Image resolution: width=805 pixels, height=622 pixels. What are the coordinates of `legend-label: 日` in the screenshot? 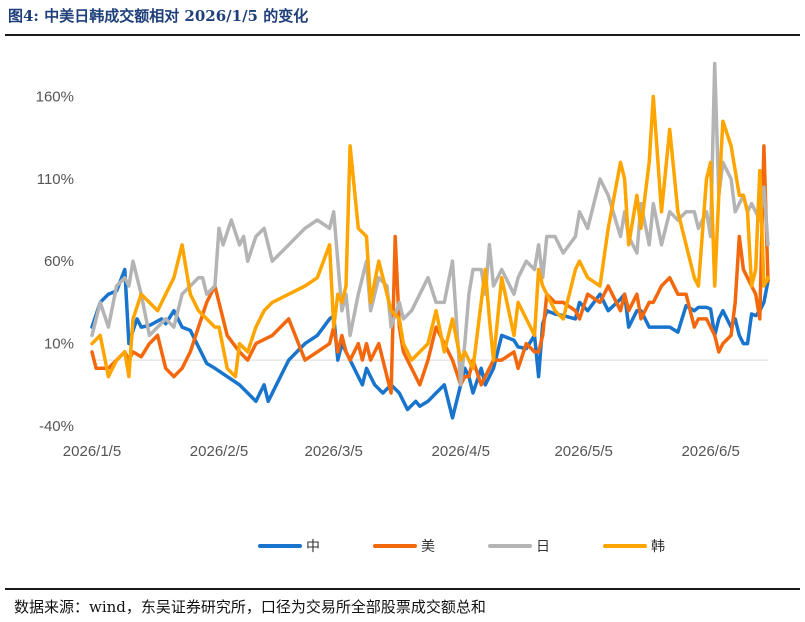 It's located at (543, 547).